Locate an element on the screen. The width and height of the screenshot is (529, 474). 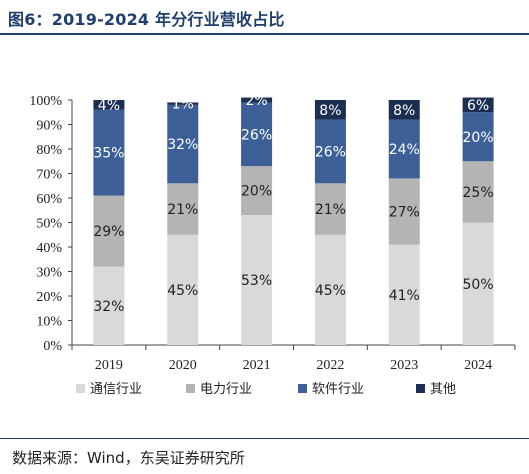
data-label: 25% is located at coordinates (478, 193).